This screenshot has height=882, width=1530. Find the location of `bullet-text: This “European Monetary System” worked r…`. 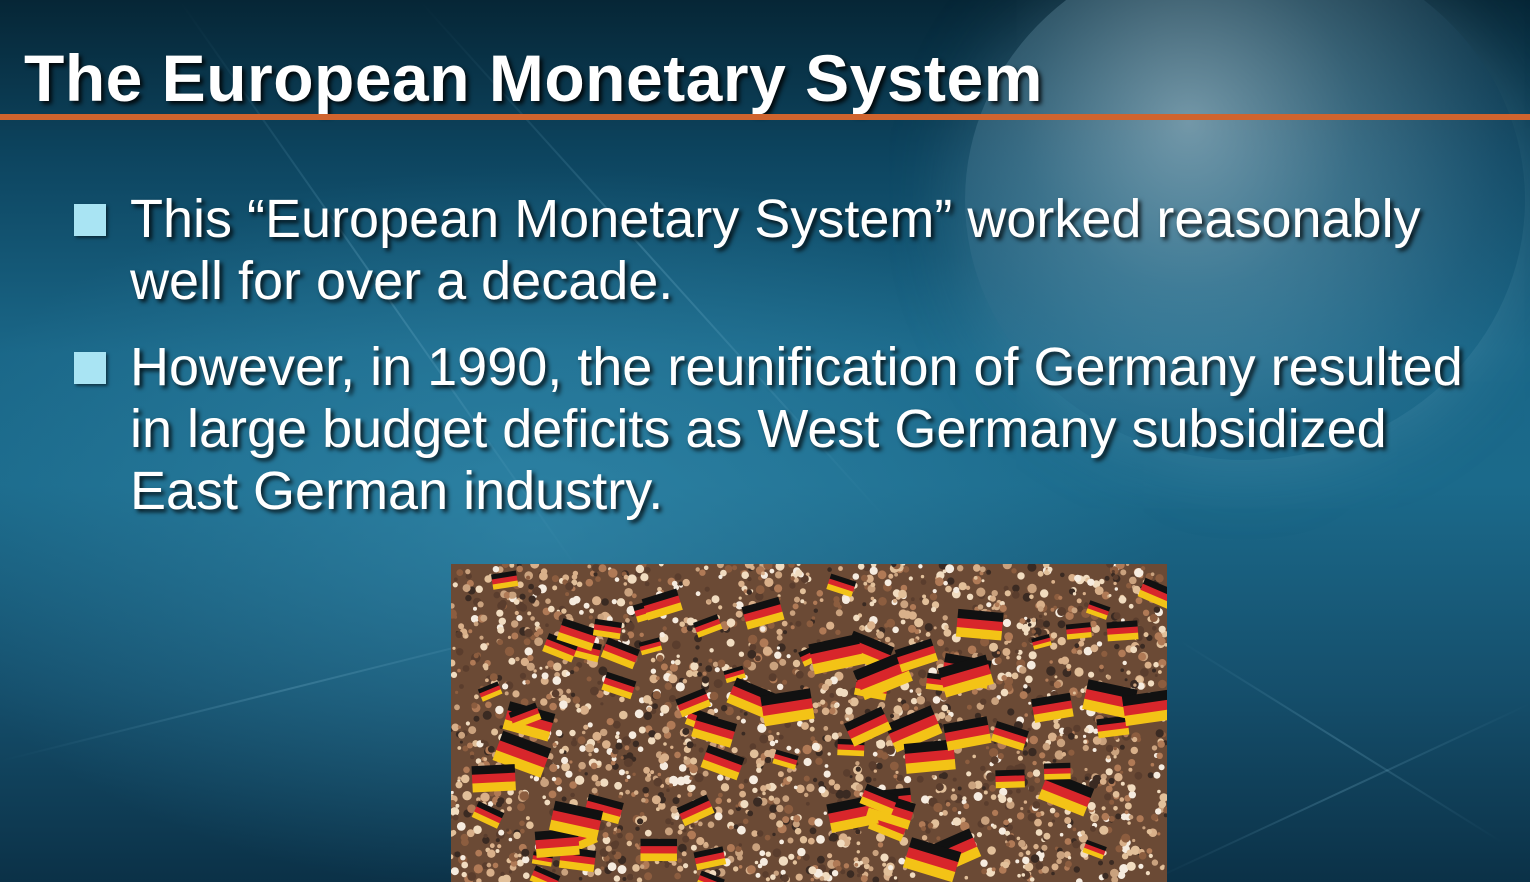

bullet-text: This “European Monetary System” worked r… is located at coordinates (775, 250).